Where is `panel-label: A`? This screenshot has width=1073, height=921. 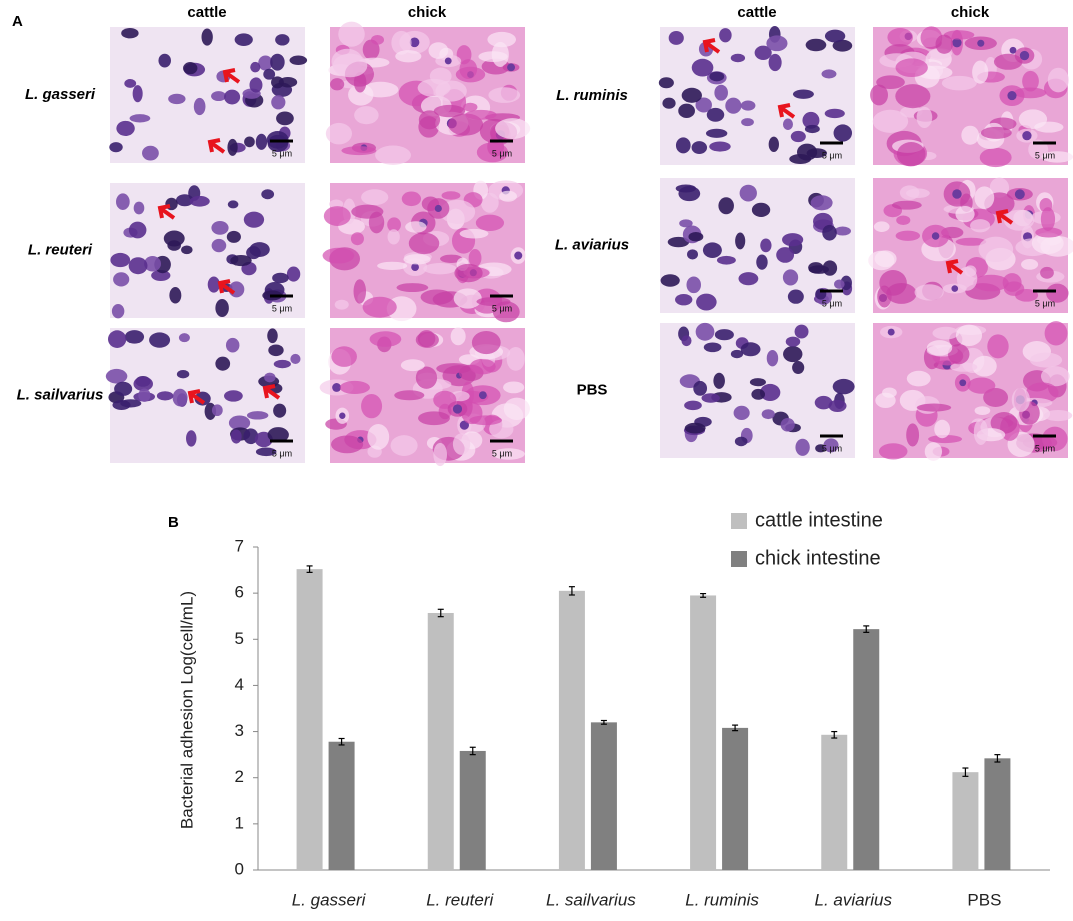 panel-label: A is located at coordinates (17, 21).